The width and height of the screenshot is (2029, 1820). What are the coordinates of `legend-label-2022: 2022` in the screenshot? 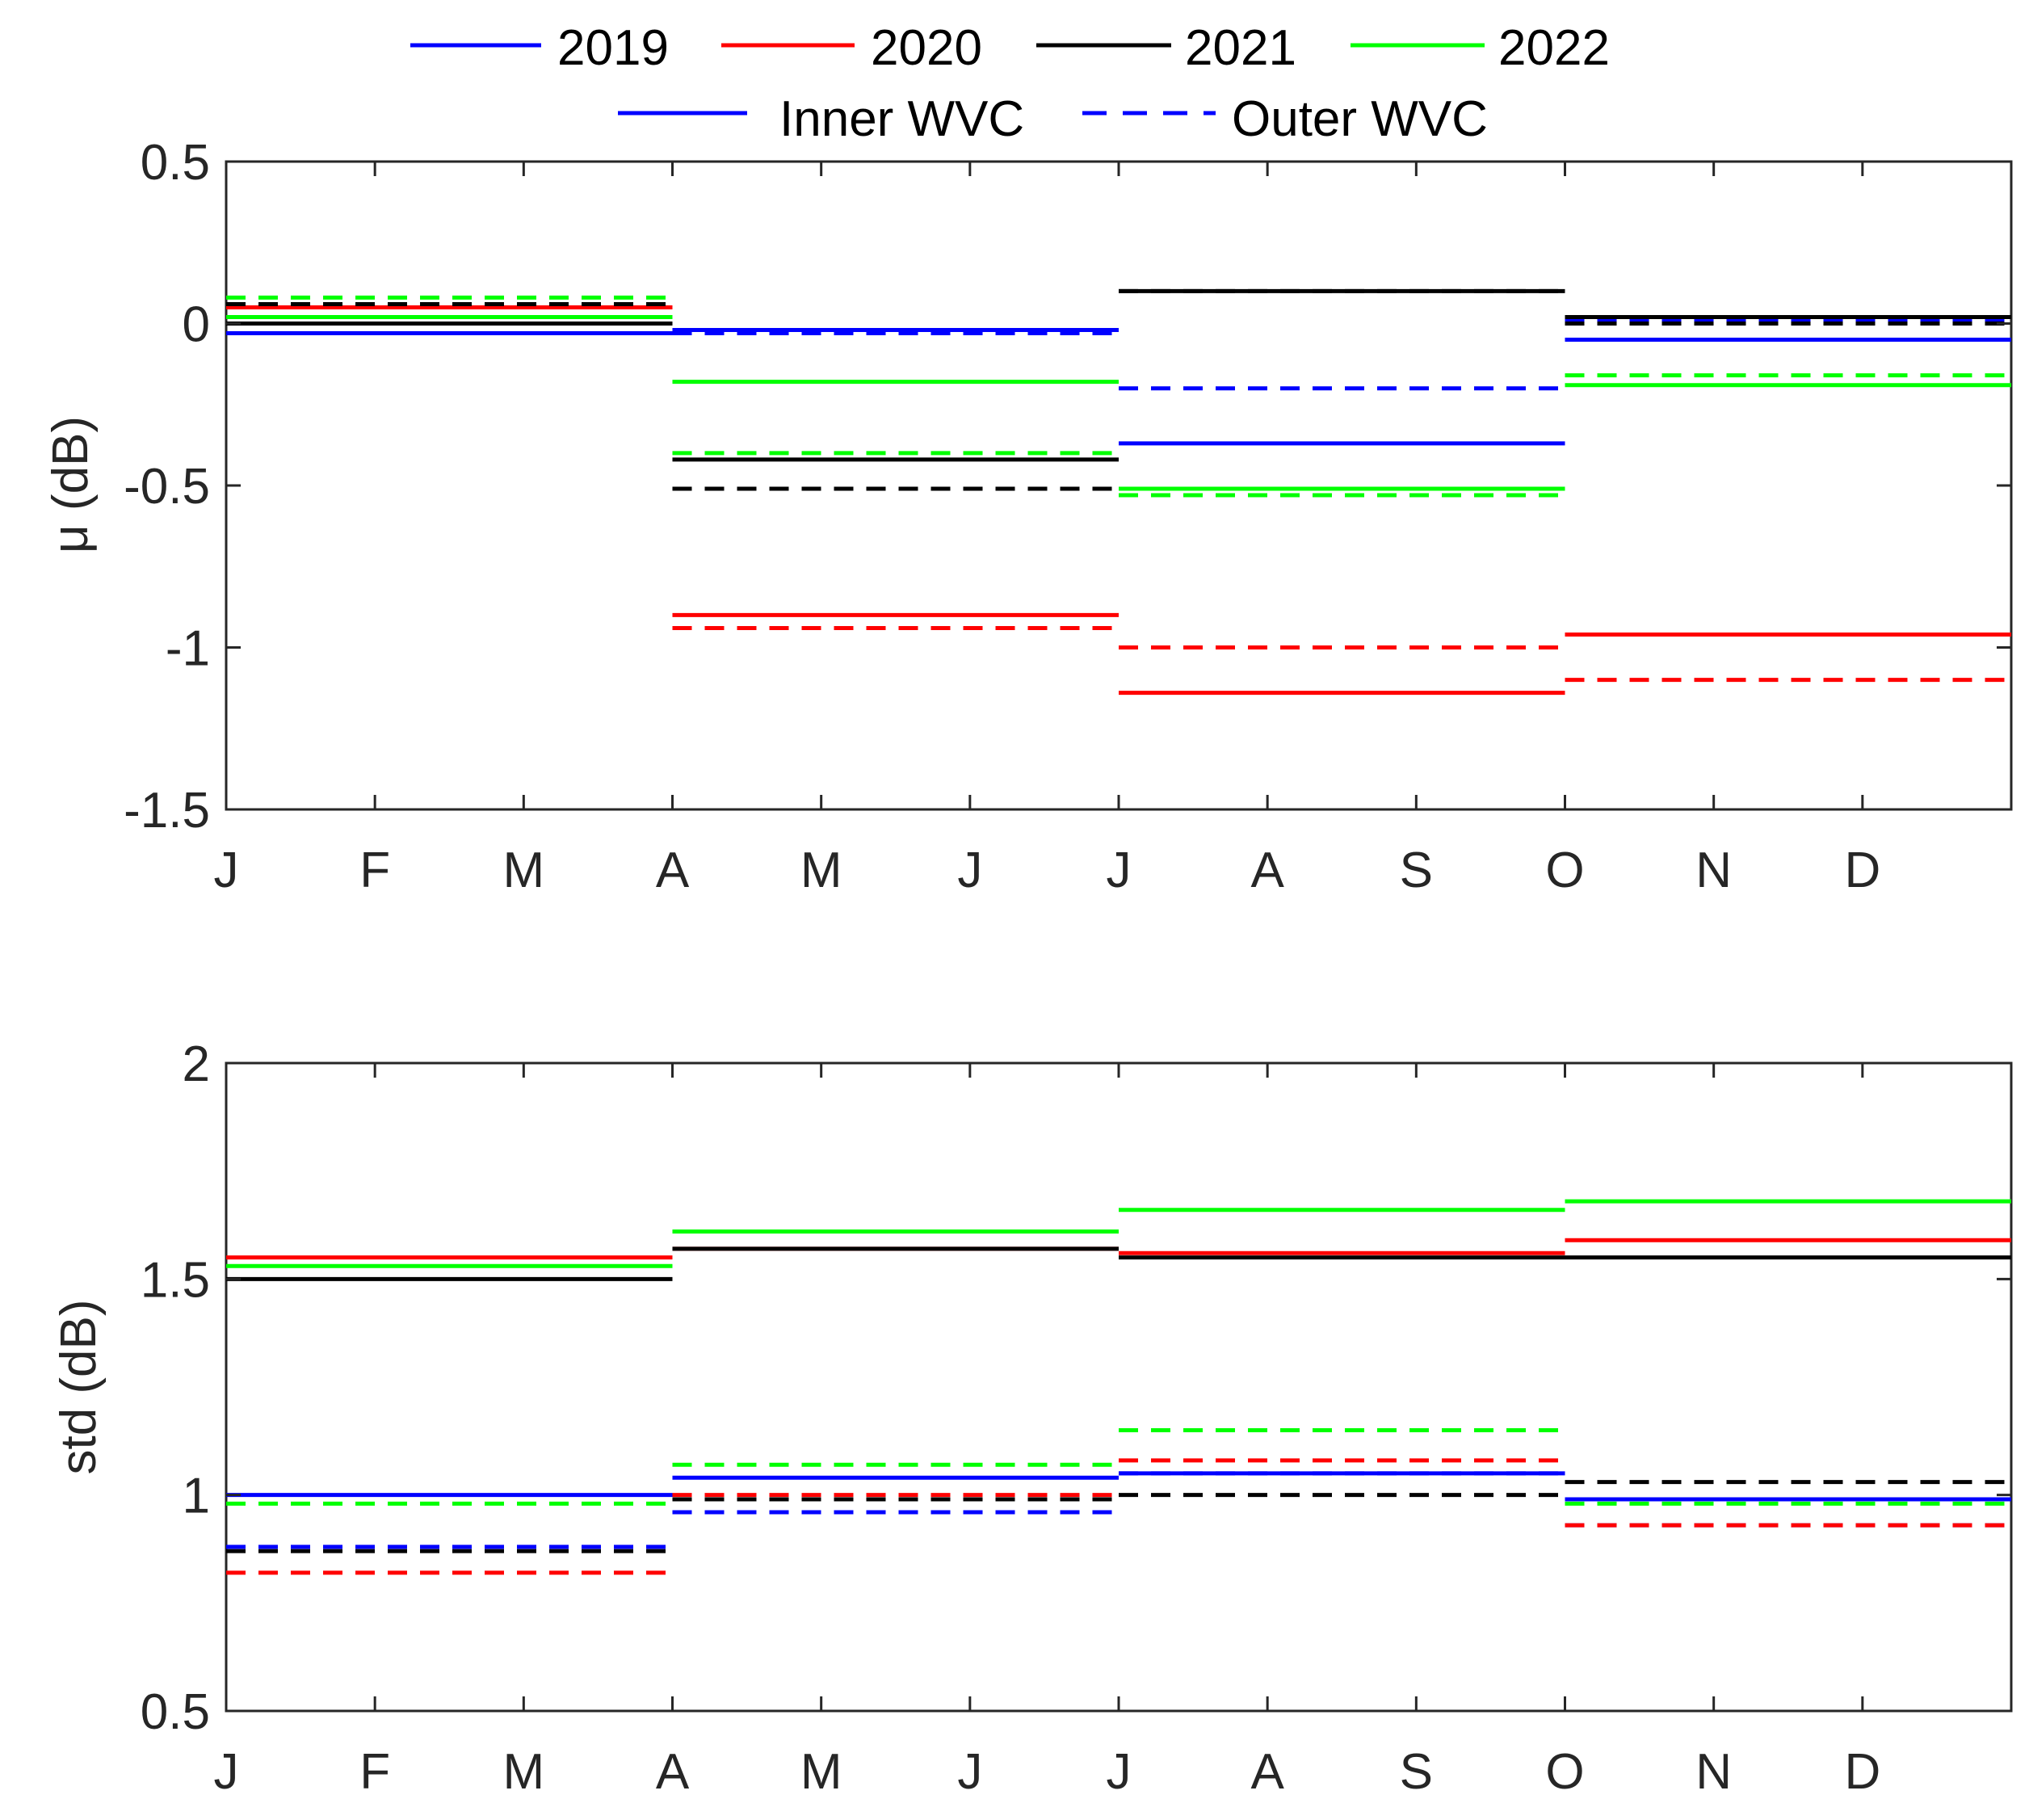 It's located at (1554, 48).